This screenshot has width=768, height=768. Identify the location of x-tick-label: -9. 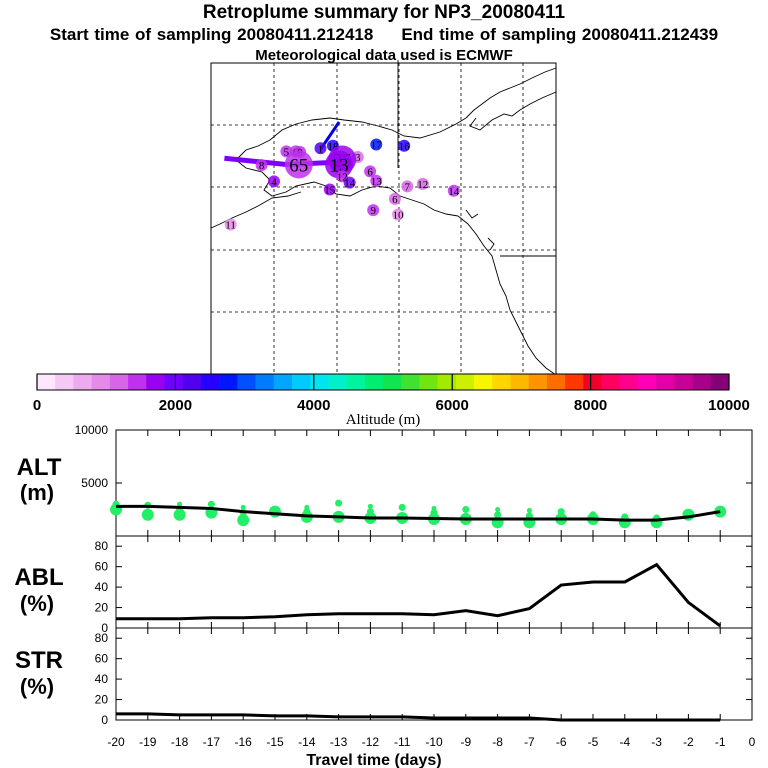
(465, 742).